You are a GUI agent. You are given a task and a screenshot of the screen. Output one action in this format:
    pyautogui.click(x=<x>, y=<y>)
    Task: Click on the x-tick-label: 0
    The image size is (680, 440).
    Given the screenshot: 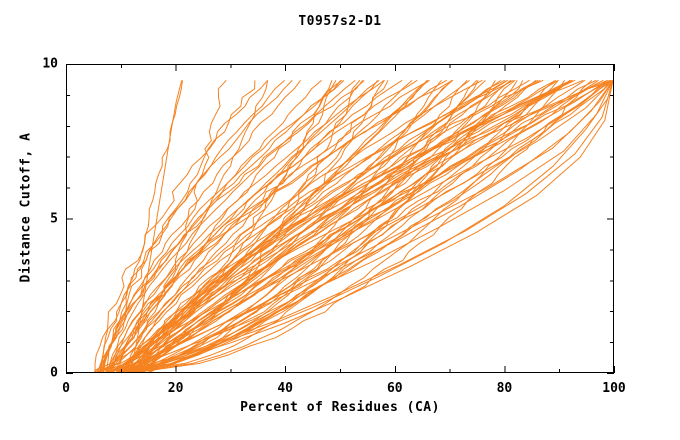 What is the action you would take?
    pyautogui.click(x=66, y=388)
    